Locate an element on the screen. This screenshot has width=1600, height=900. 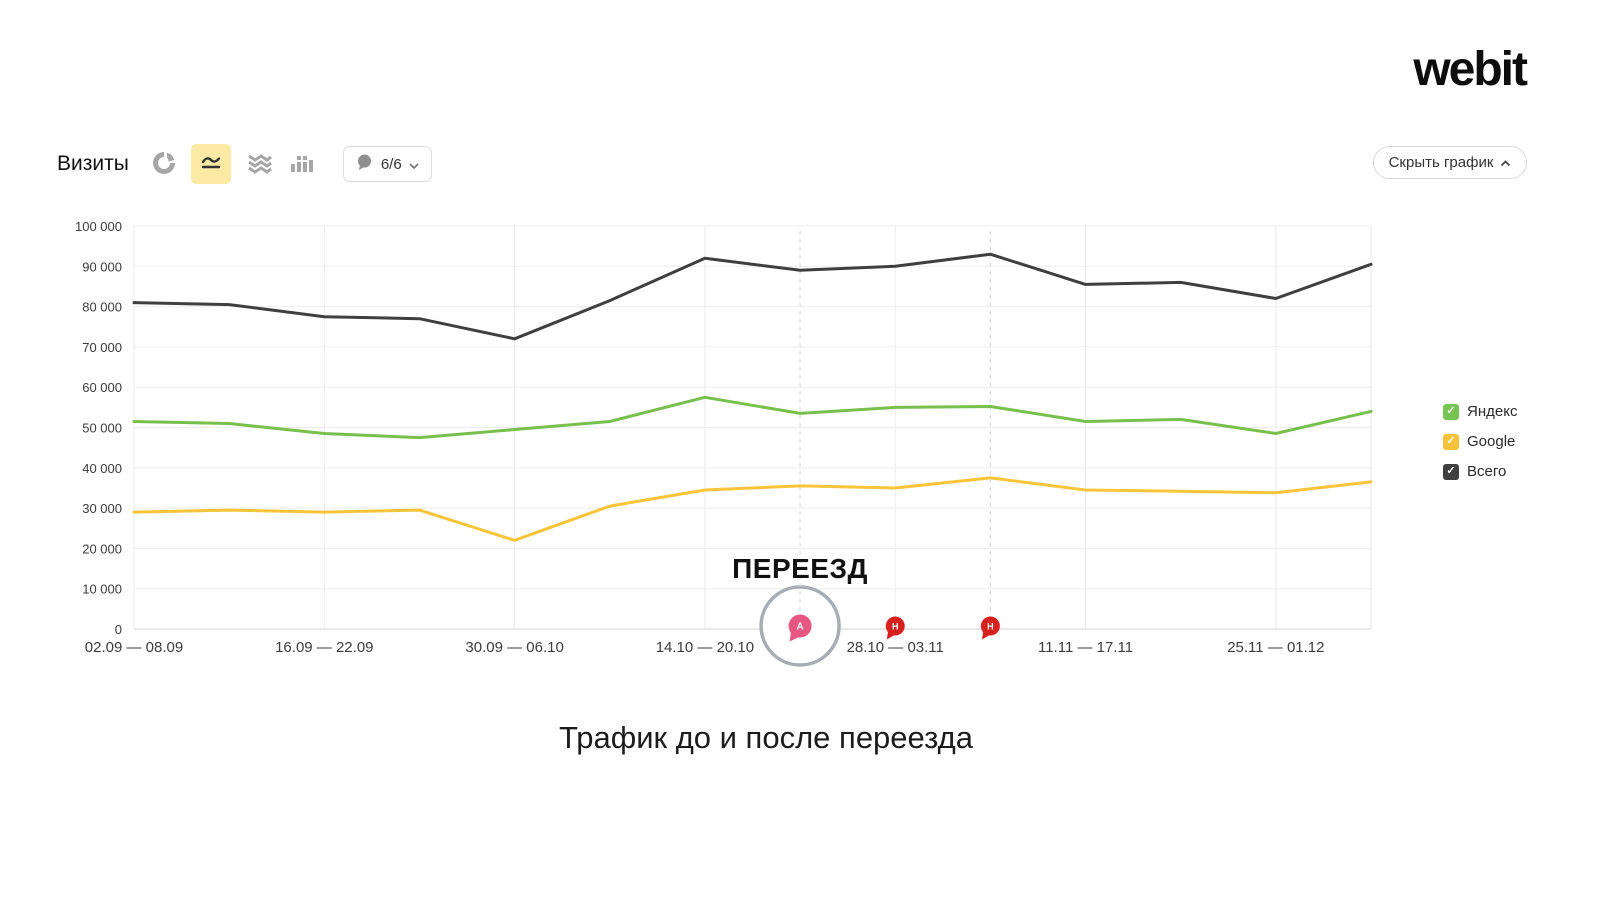
area-chart-type-button is located at coordinates (260, 164).